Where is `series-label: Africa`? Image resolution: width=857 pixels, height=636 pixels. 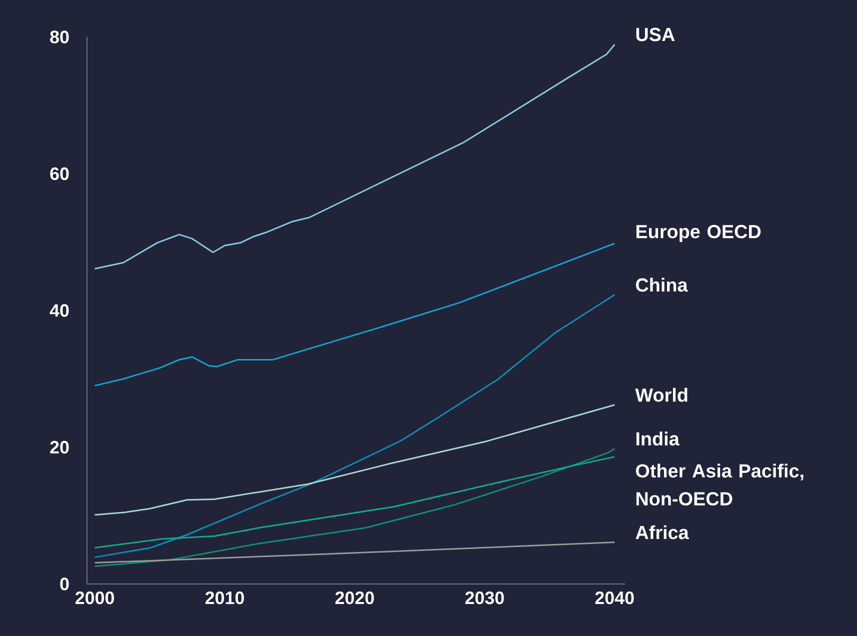
series-label: Africa is located at coordinates (662, 532).